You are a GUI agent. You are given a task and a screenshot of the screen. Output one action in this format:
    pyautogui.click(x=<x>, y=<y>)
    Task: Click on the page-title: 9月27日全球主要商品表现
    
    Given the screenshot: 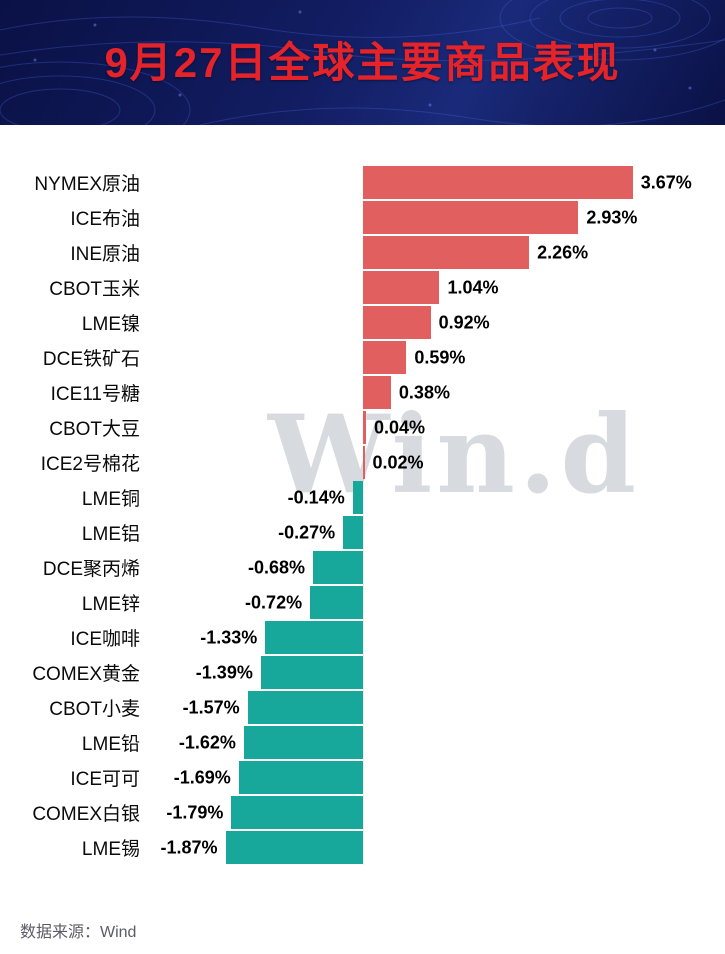 What is the action you would take?
    pyautogui.click(x=362, y=62)
    